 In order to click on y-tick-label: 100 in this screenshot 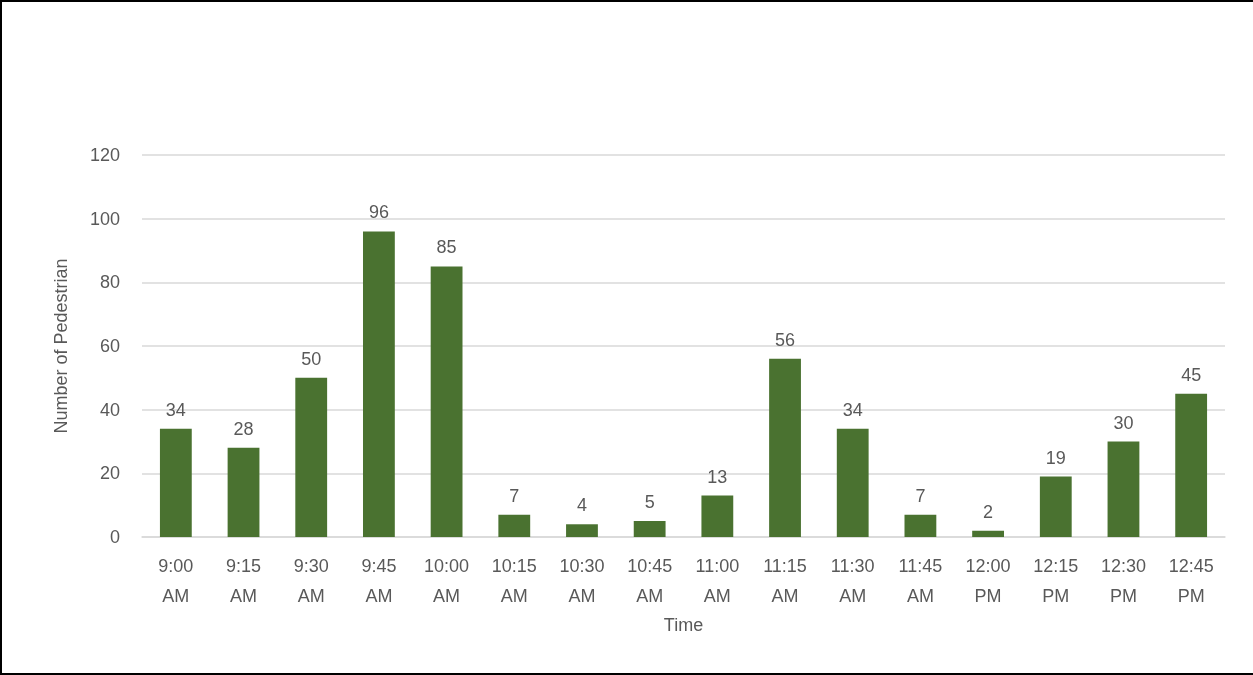, I will do `click(104, 218)`.